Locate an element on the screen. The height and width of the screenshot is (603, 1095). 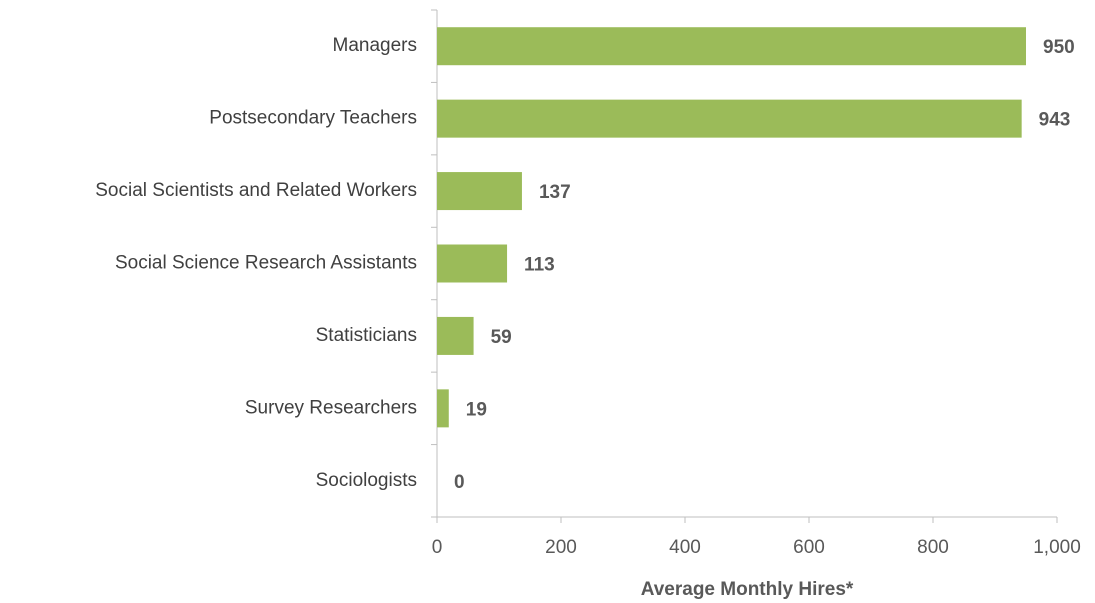
x-tick-label: 200 is located at coordinates (561, 547).